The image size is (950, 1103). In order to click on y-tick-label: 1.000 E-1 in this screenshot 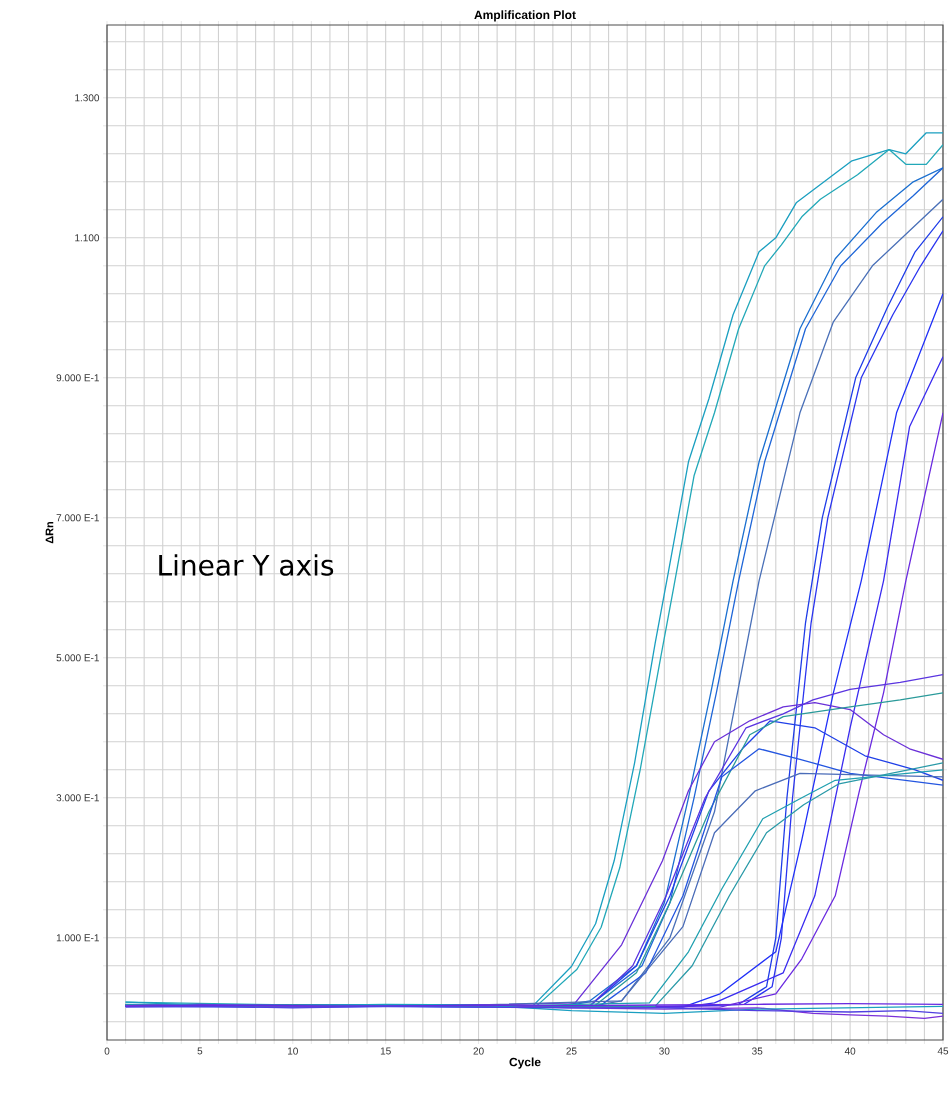, I will do `click(77, 938)`.